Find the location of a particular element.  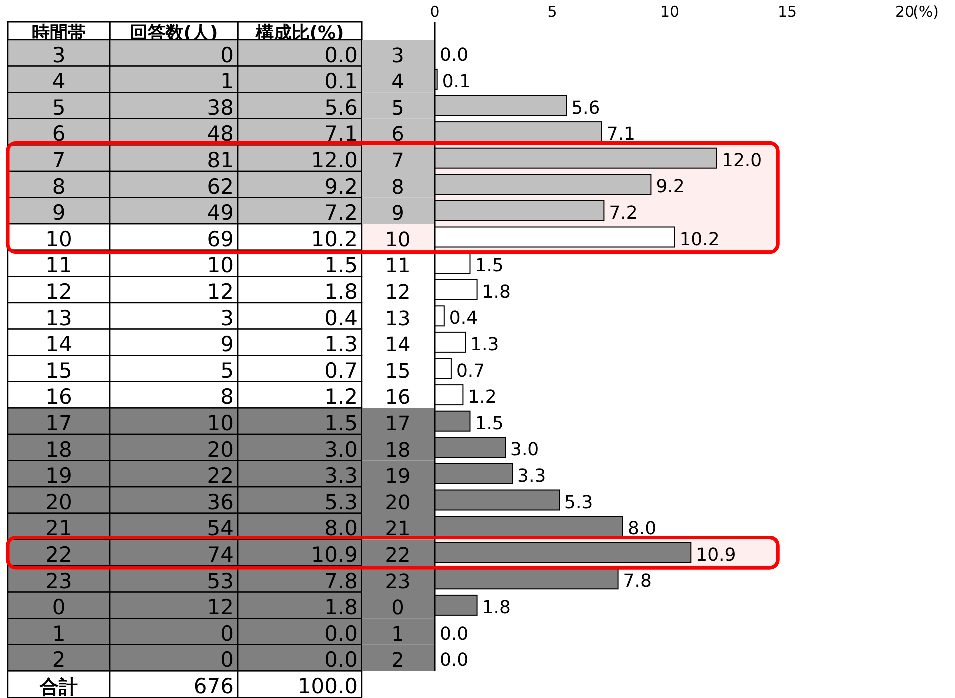

text: 1.5 is located at coordinates (341, 424).